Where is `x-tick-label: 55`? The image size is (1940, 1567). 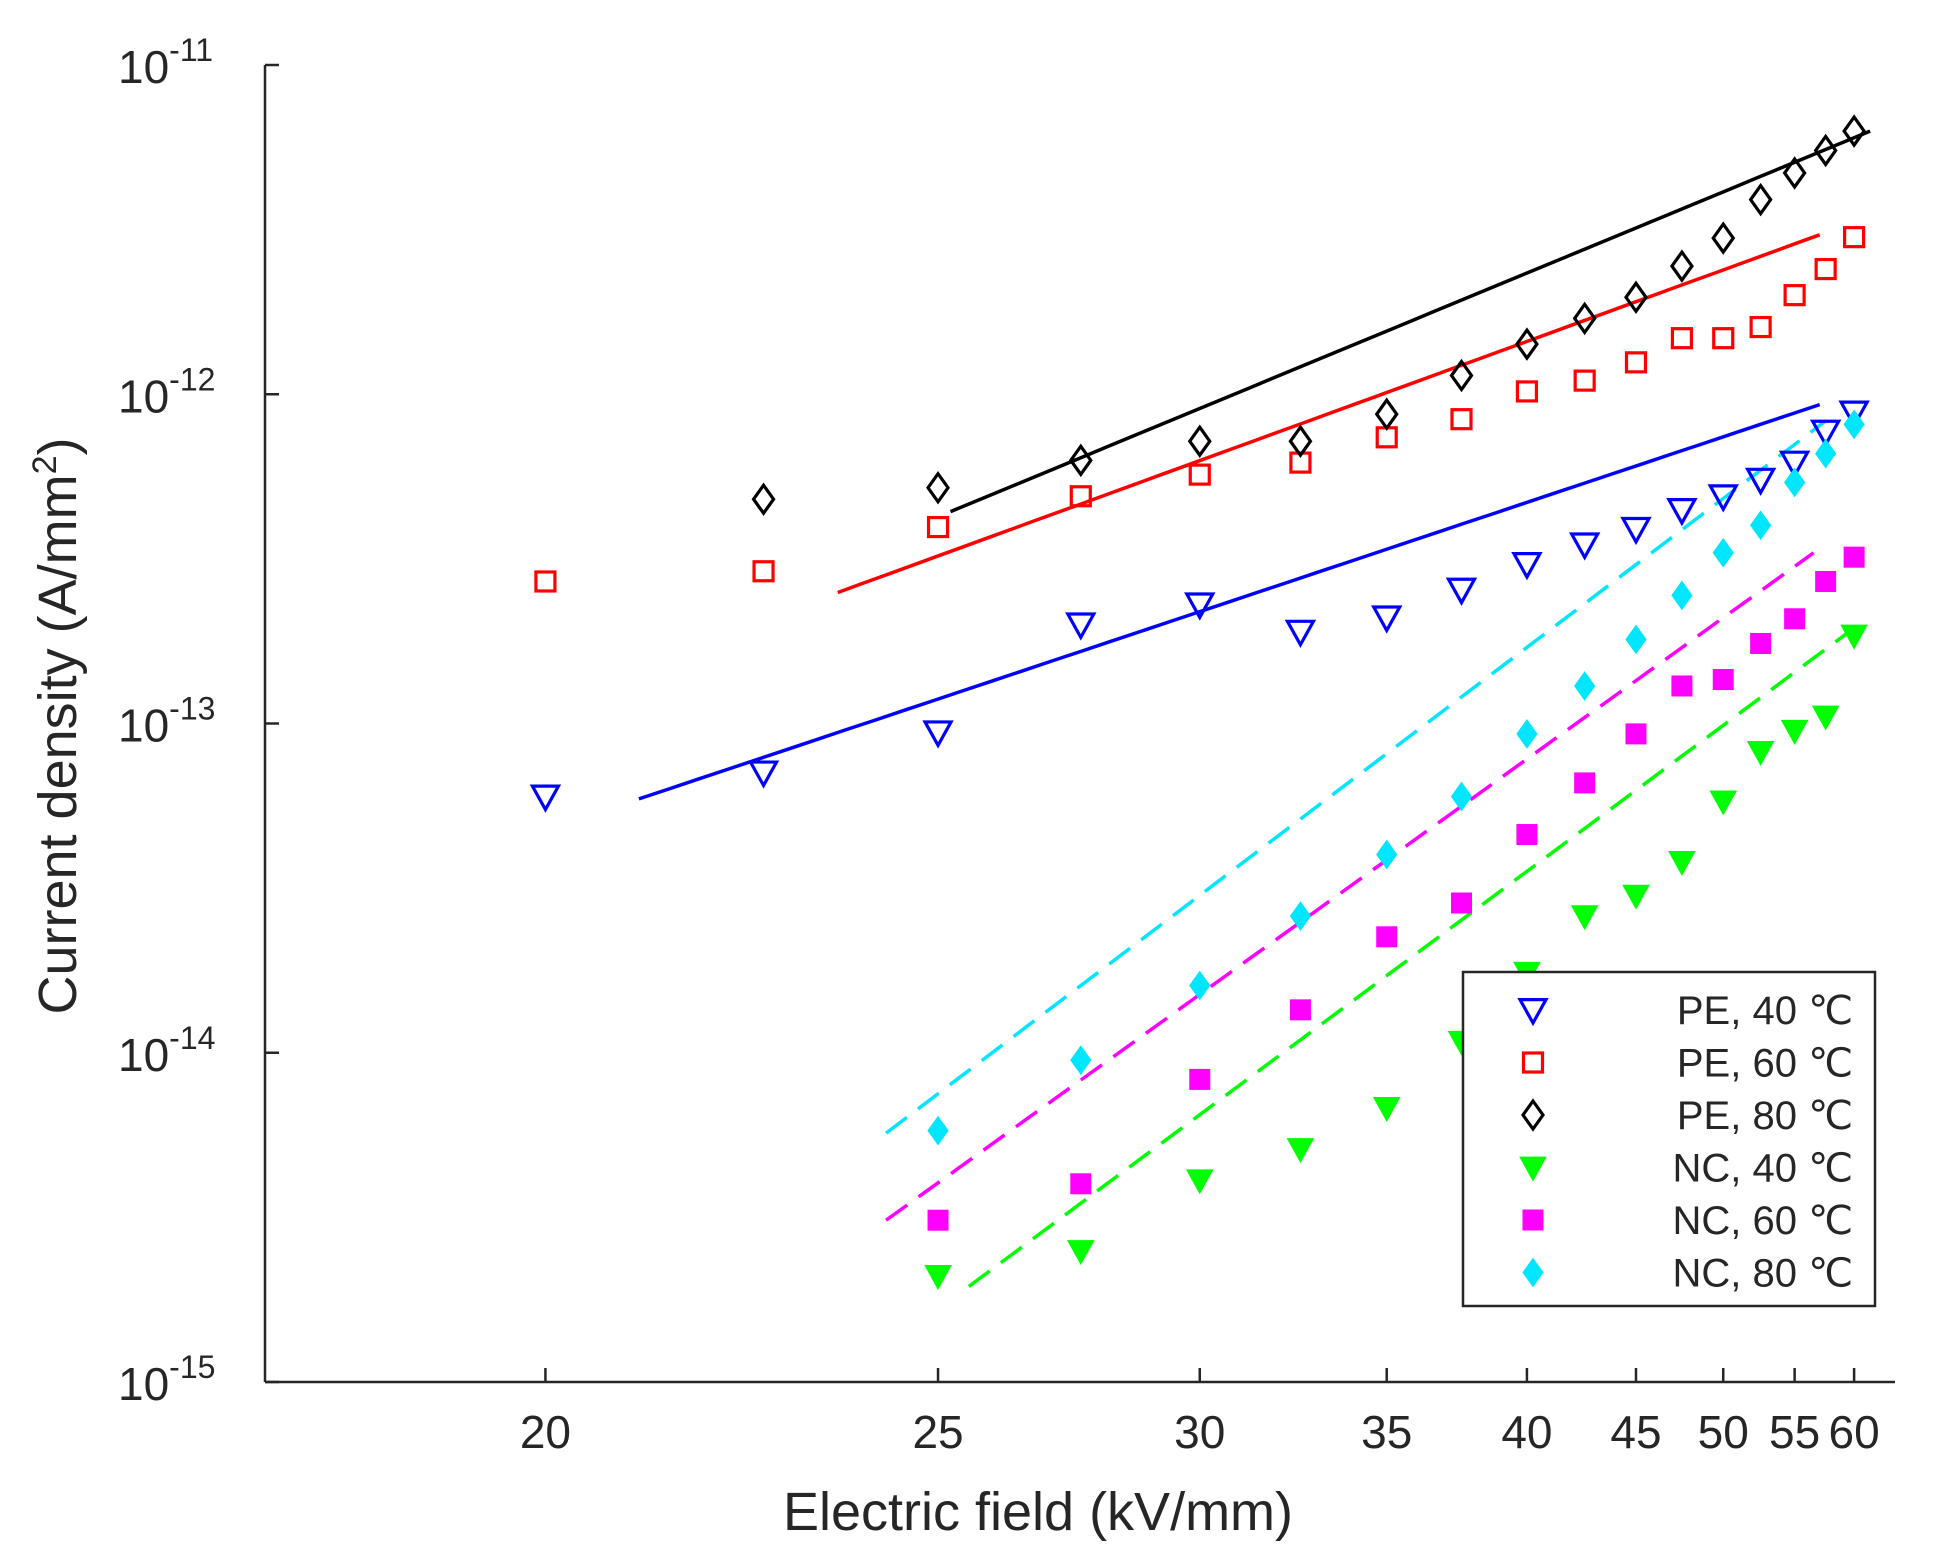
x-tick-label: 55 is located at coordinates (1794, 1432).